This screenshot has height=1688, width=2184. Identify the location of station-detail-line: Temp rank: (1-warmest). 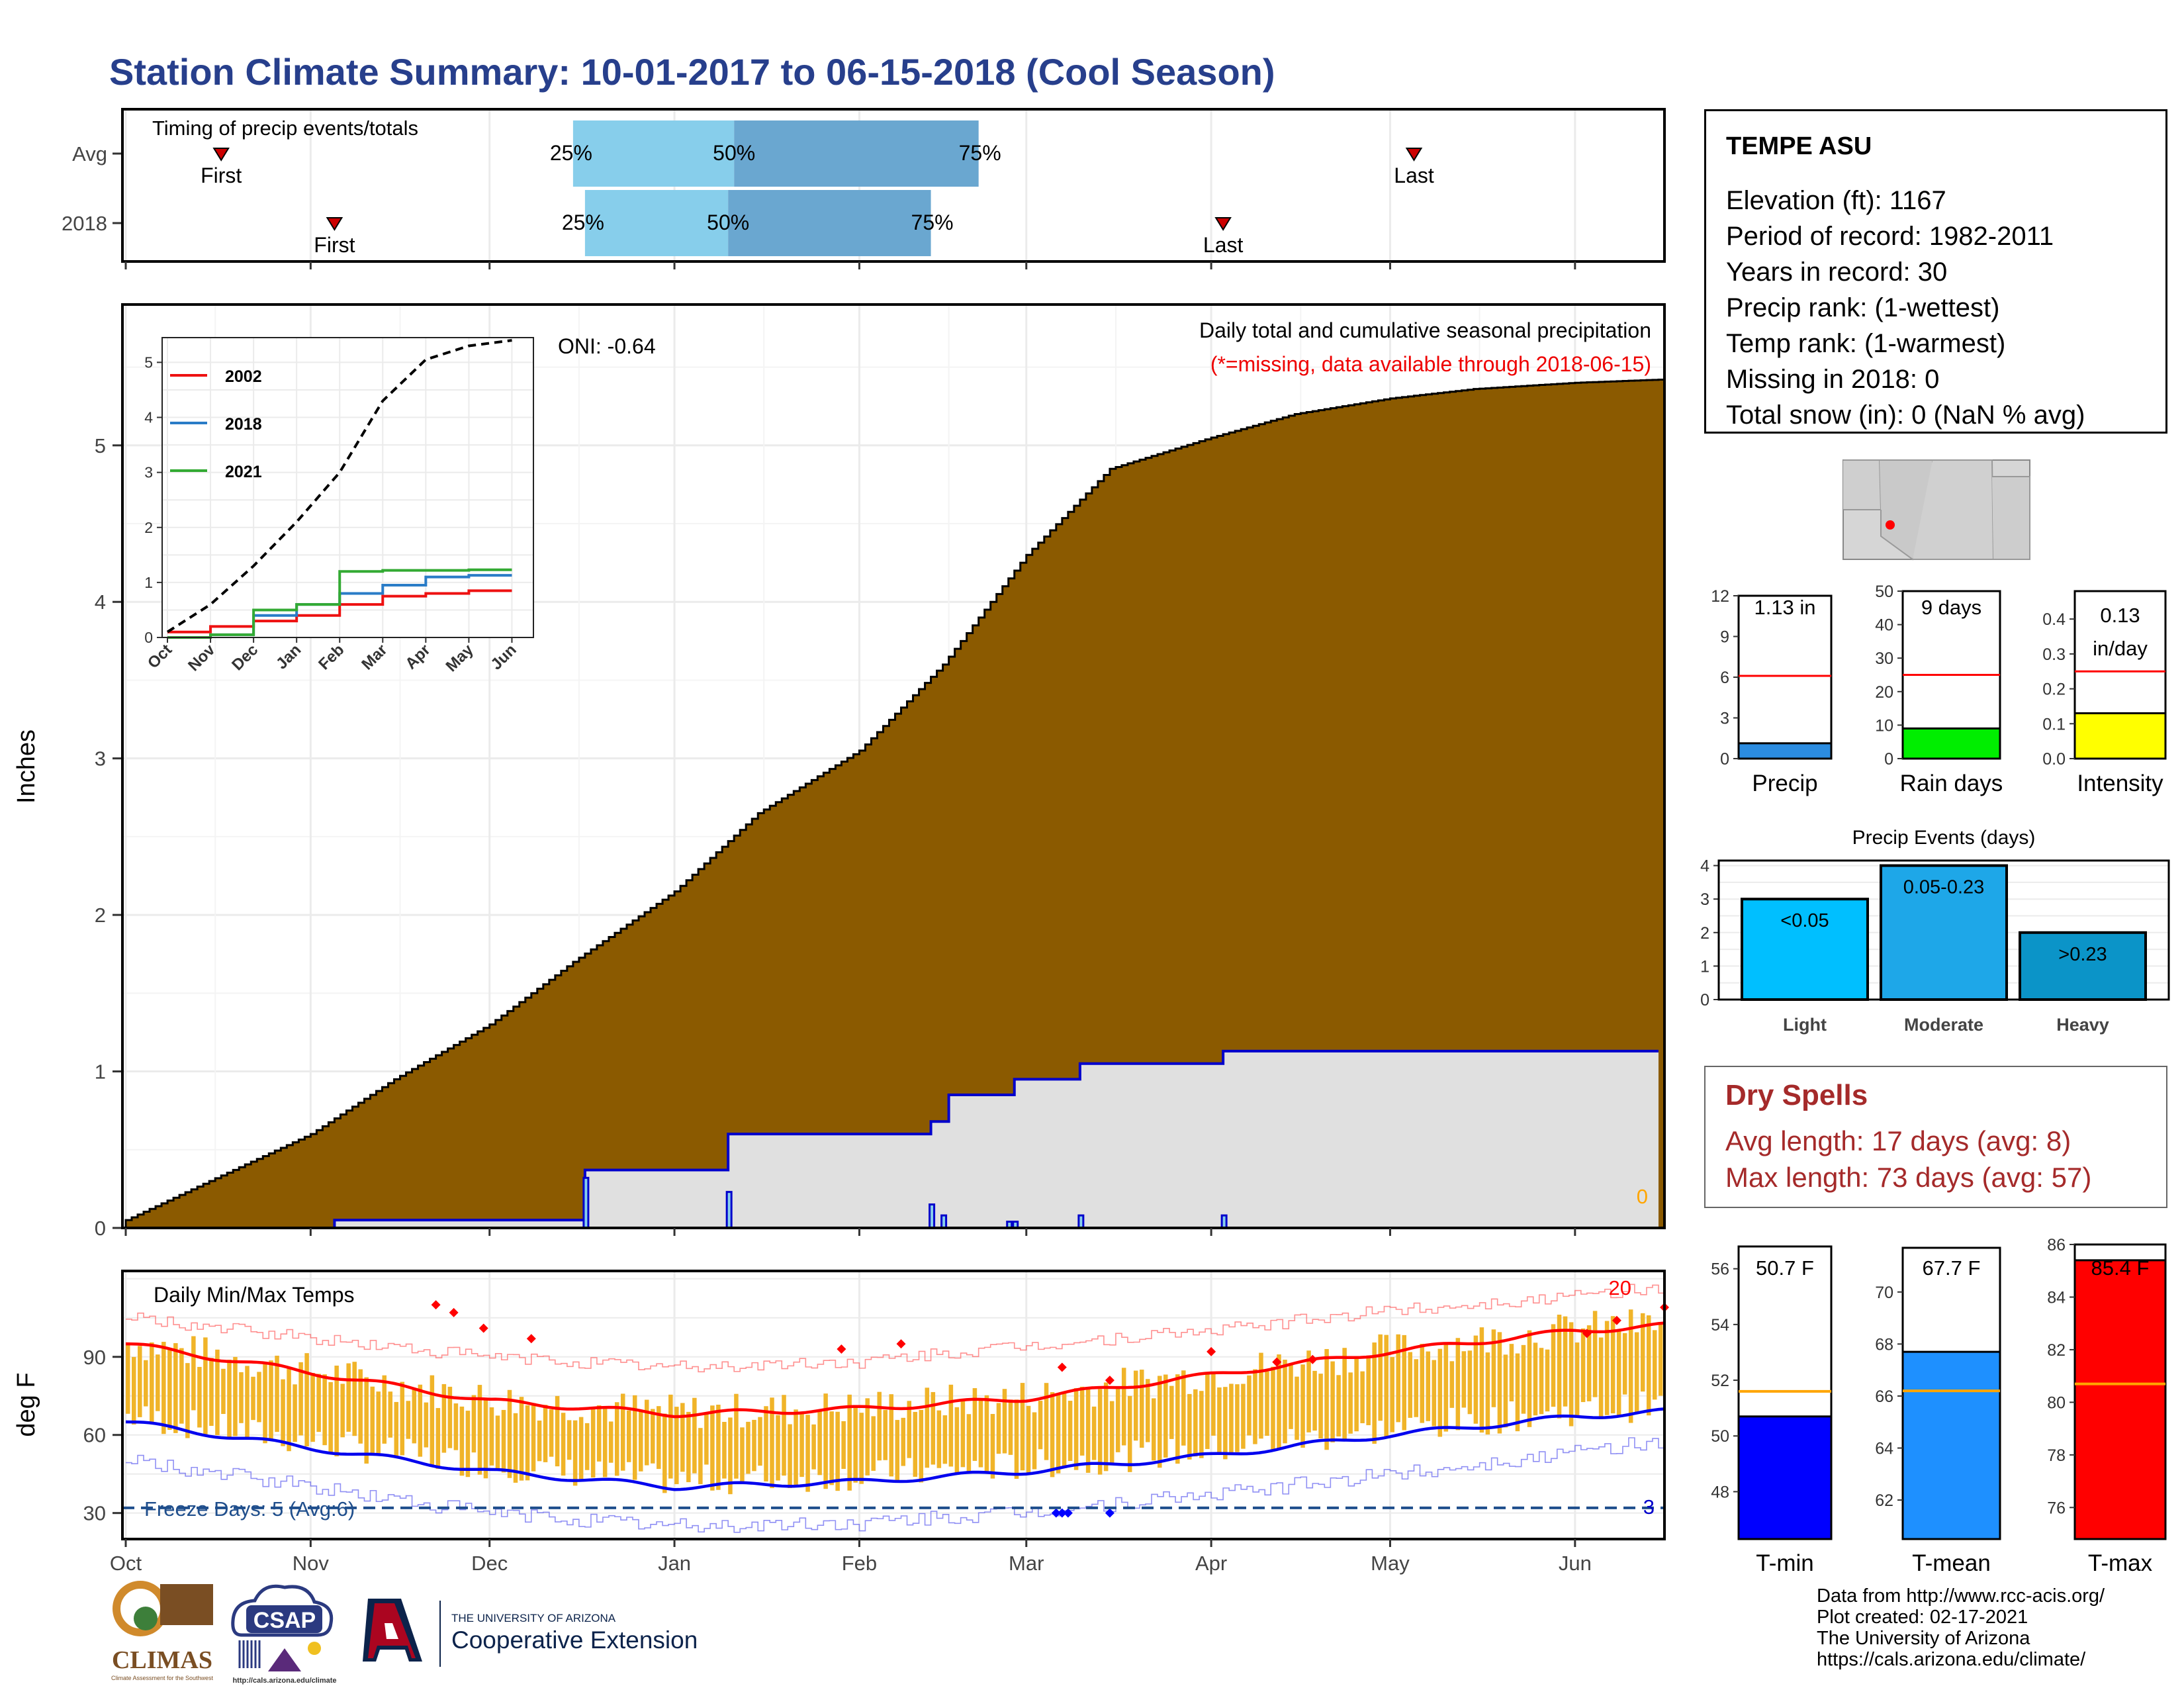
(1866, 343).